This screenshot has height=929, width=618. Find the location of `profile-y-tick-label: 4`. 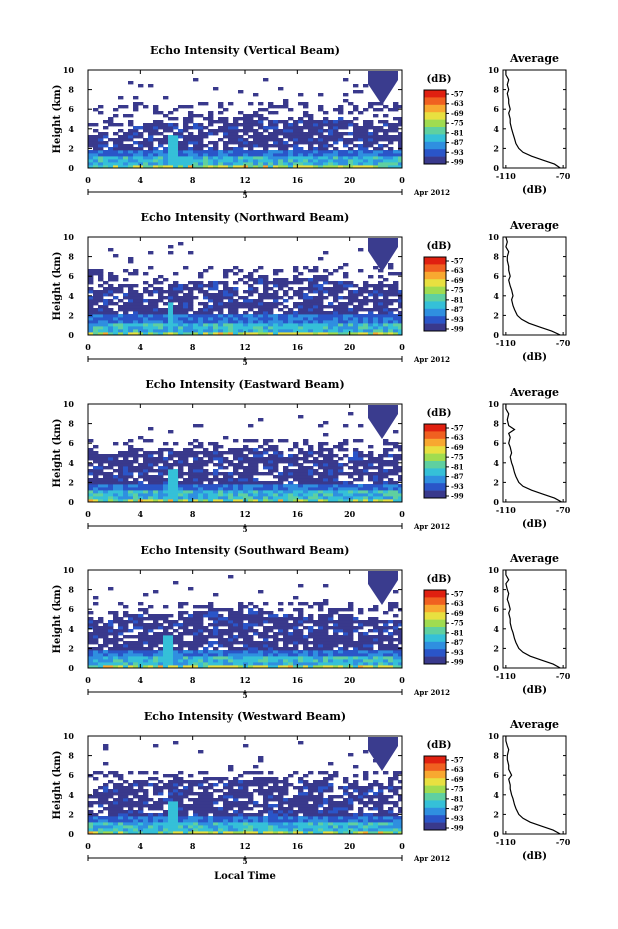

profile-y-tick-label: 4 is located at coordinates (496, 463).